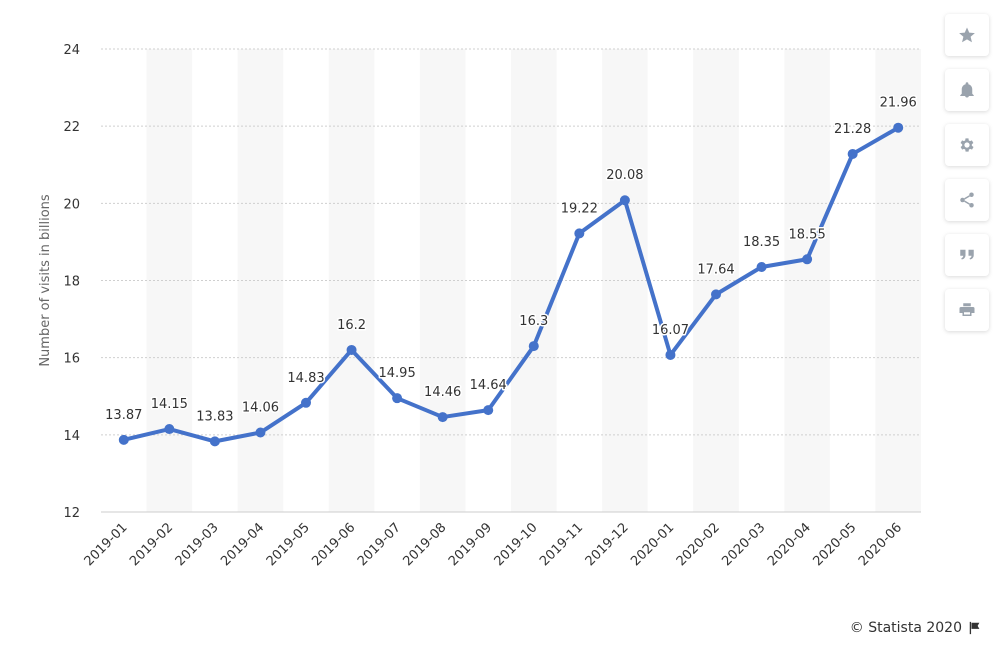 The height and width of the screenshot is (646, 1000). What do you see at coordinates (379, 544) in the screenshot?
I see `x-tick-label: 2019-07` at bounding box center [379, 544].